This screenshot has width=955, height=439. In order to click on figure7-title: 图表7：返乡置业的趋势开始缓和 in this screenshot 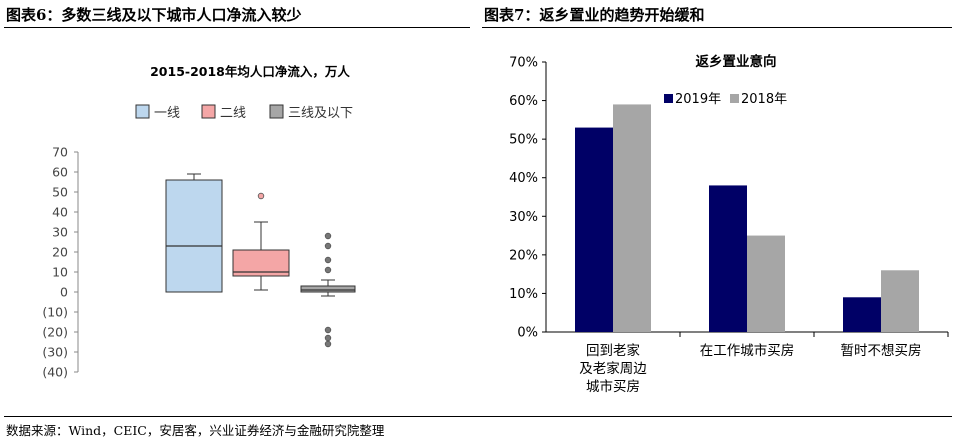, I will do `click(594, 15)`.